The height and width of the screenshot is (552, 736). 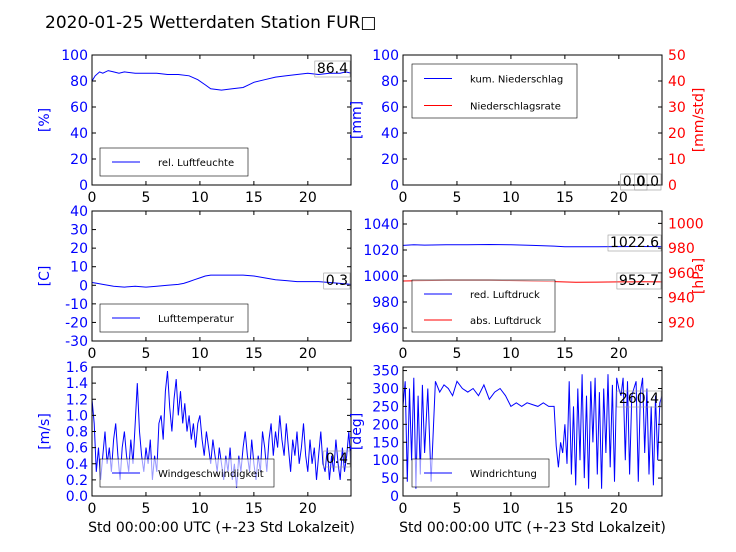 What do you see at coordinates (76, 323) in the screenshot?
I see `y-tick-label: -20` at bounding box center [76, 323].